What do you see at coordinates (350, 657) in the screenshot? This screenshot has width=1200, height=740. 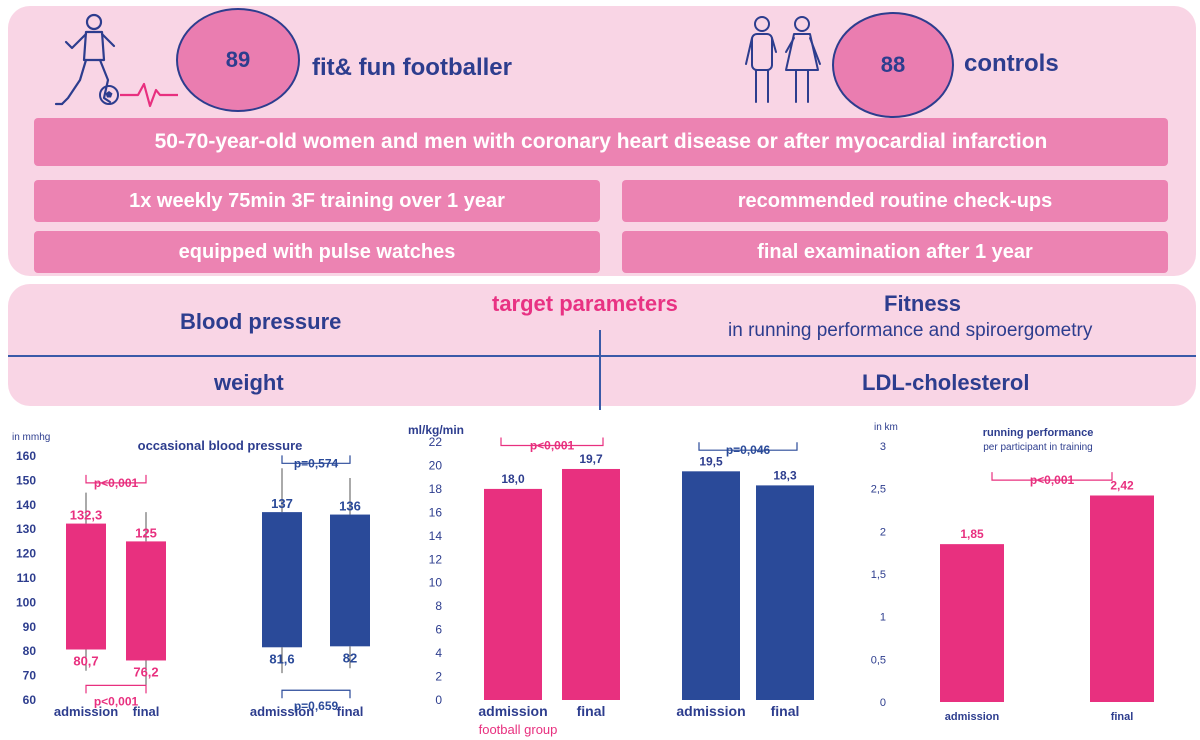 I see `bar-bottom-label: 82` at bounding box center [350, 657].